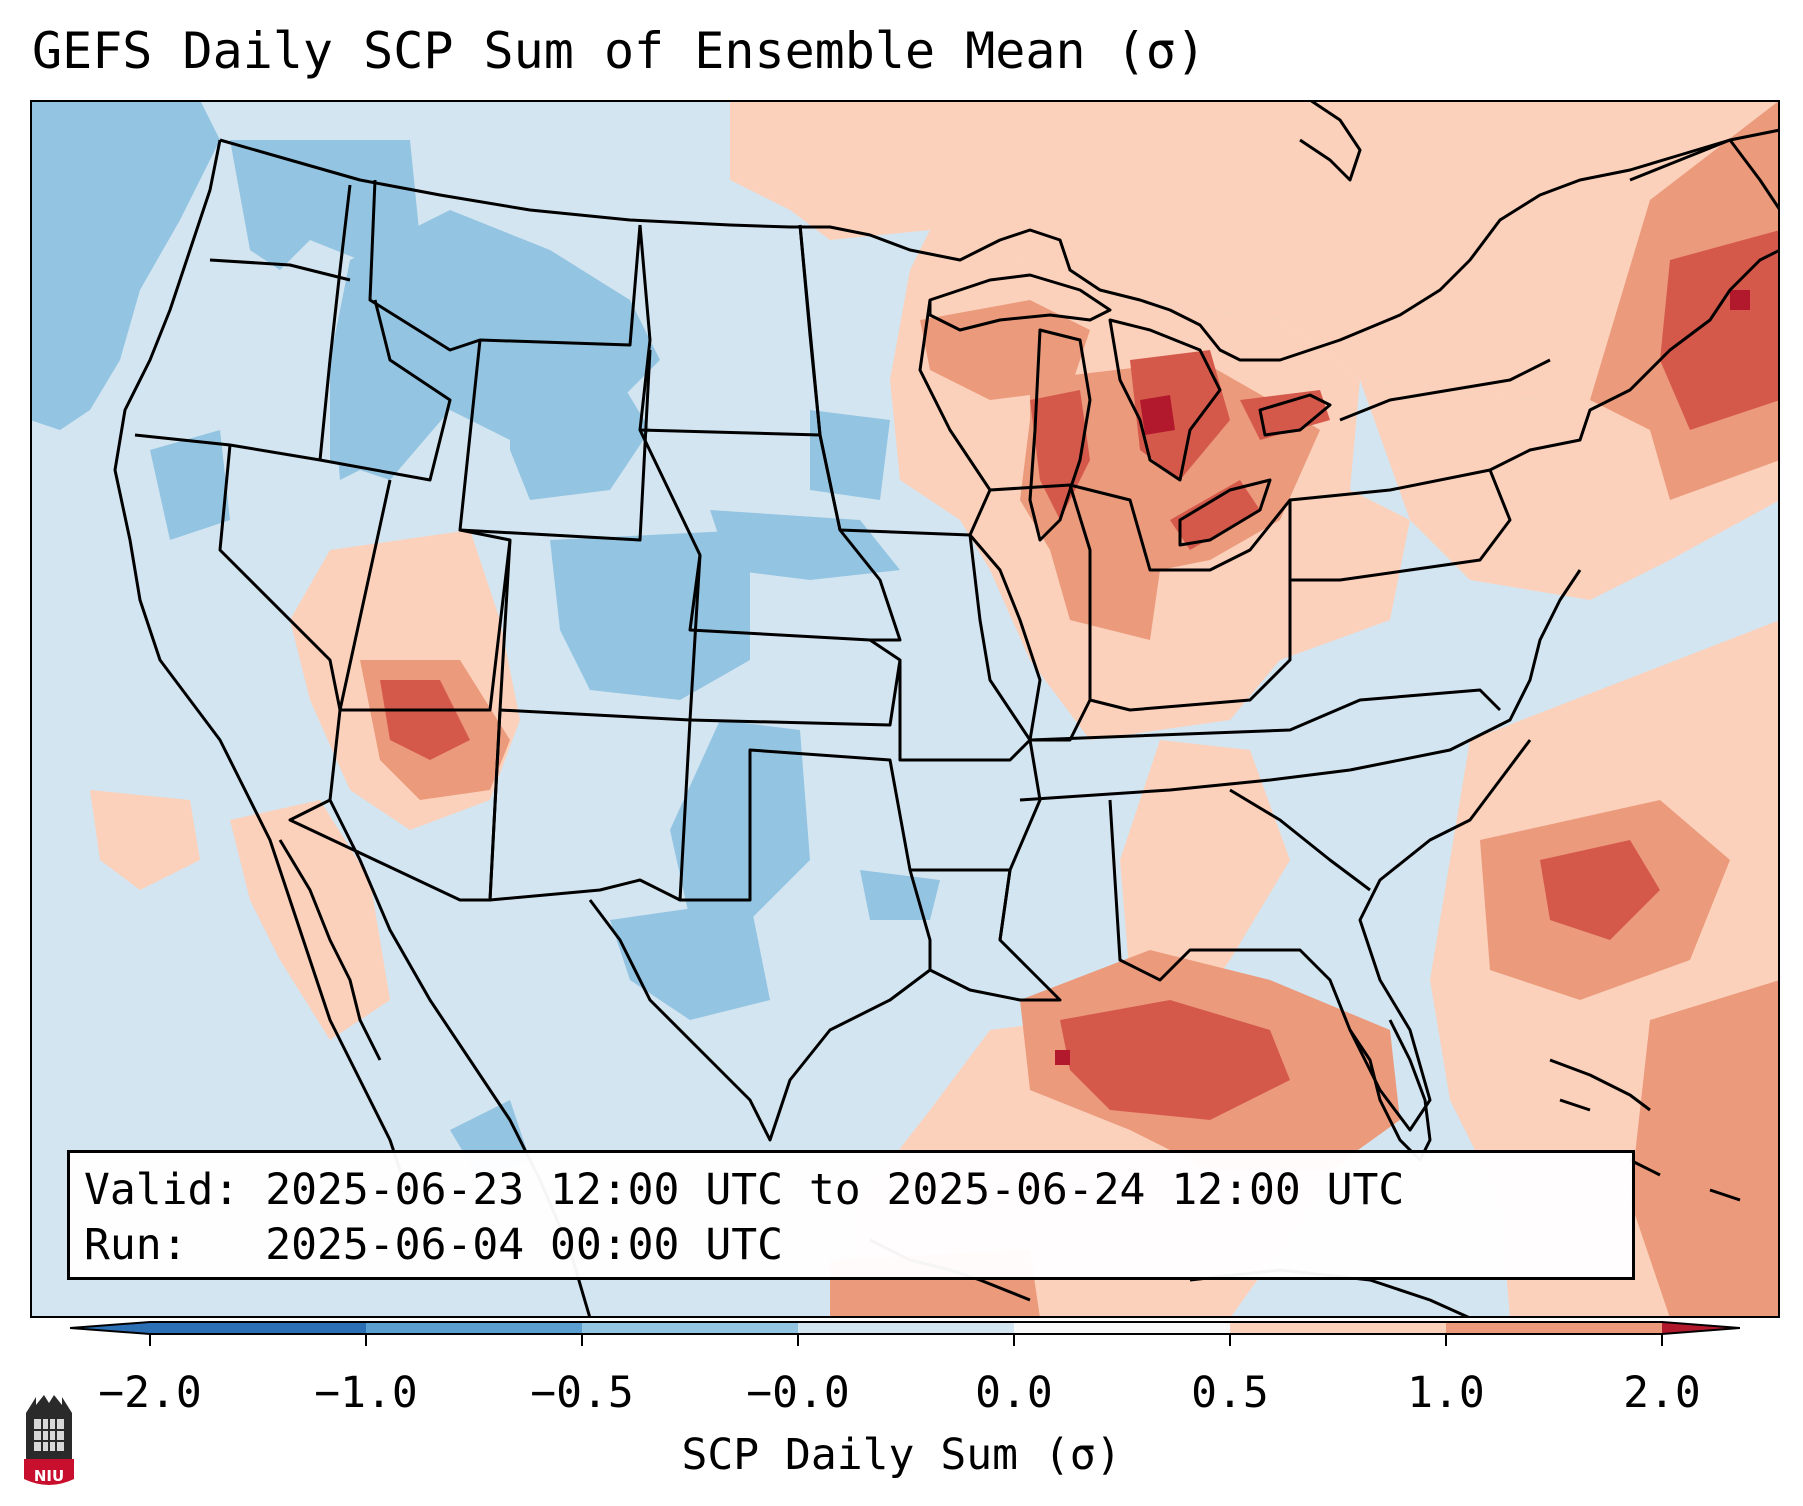 The image size is (1803, 1506). I want to click on georgia-carolina-border, so click(1300, 840).